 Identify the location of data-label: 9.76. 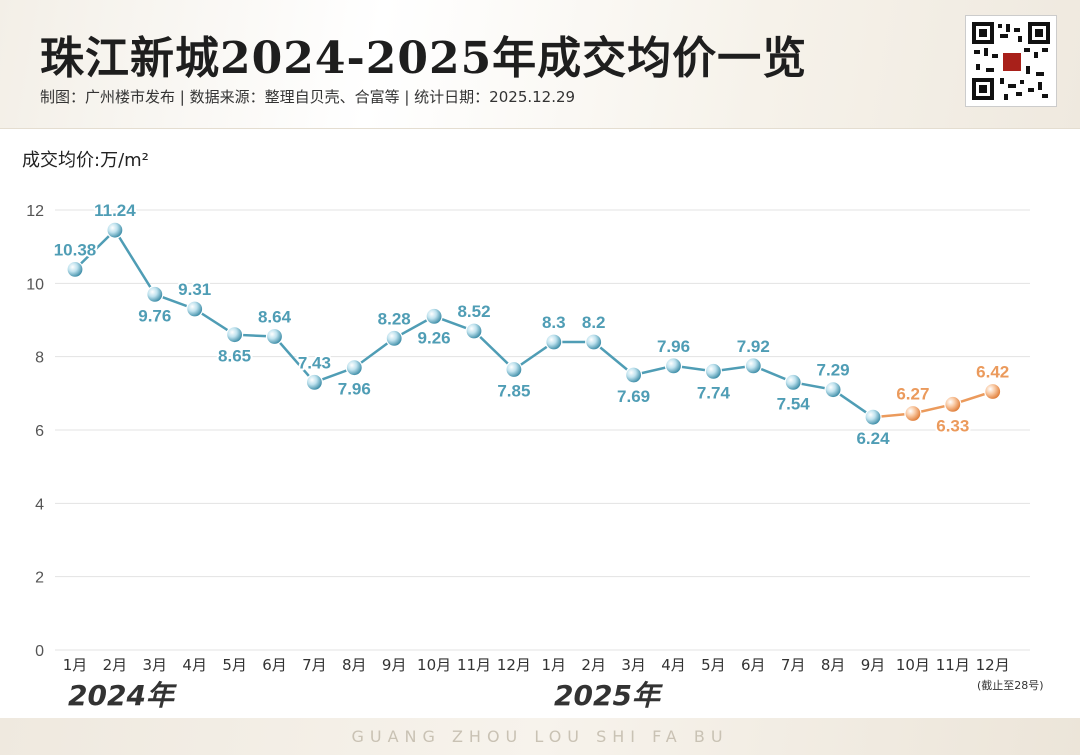
(154, 315).